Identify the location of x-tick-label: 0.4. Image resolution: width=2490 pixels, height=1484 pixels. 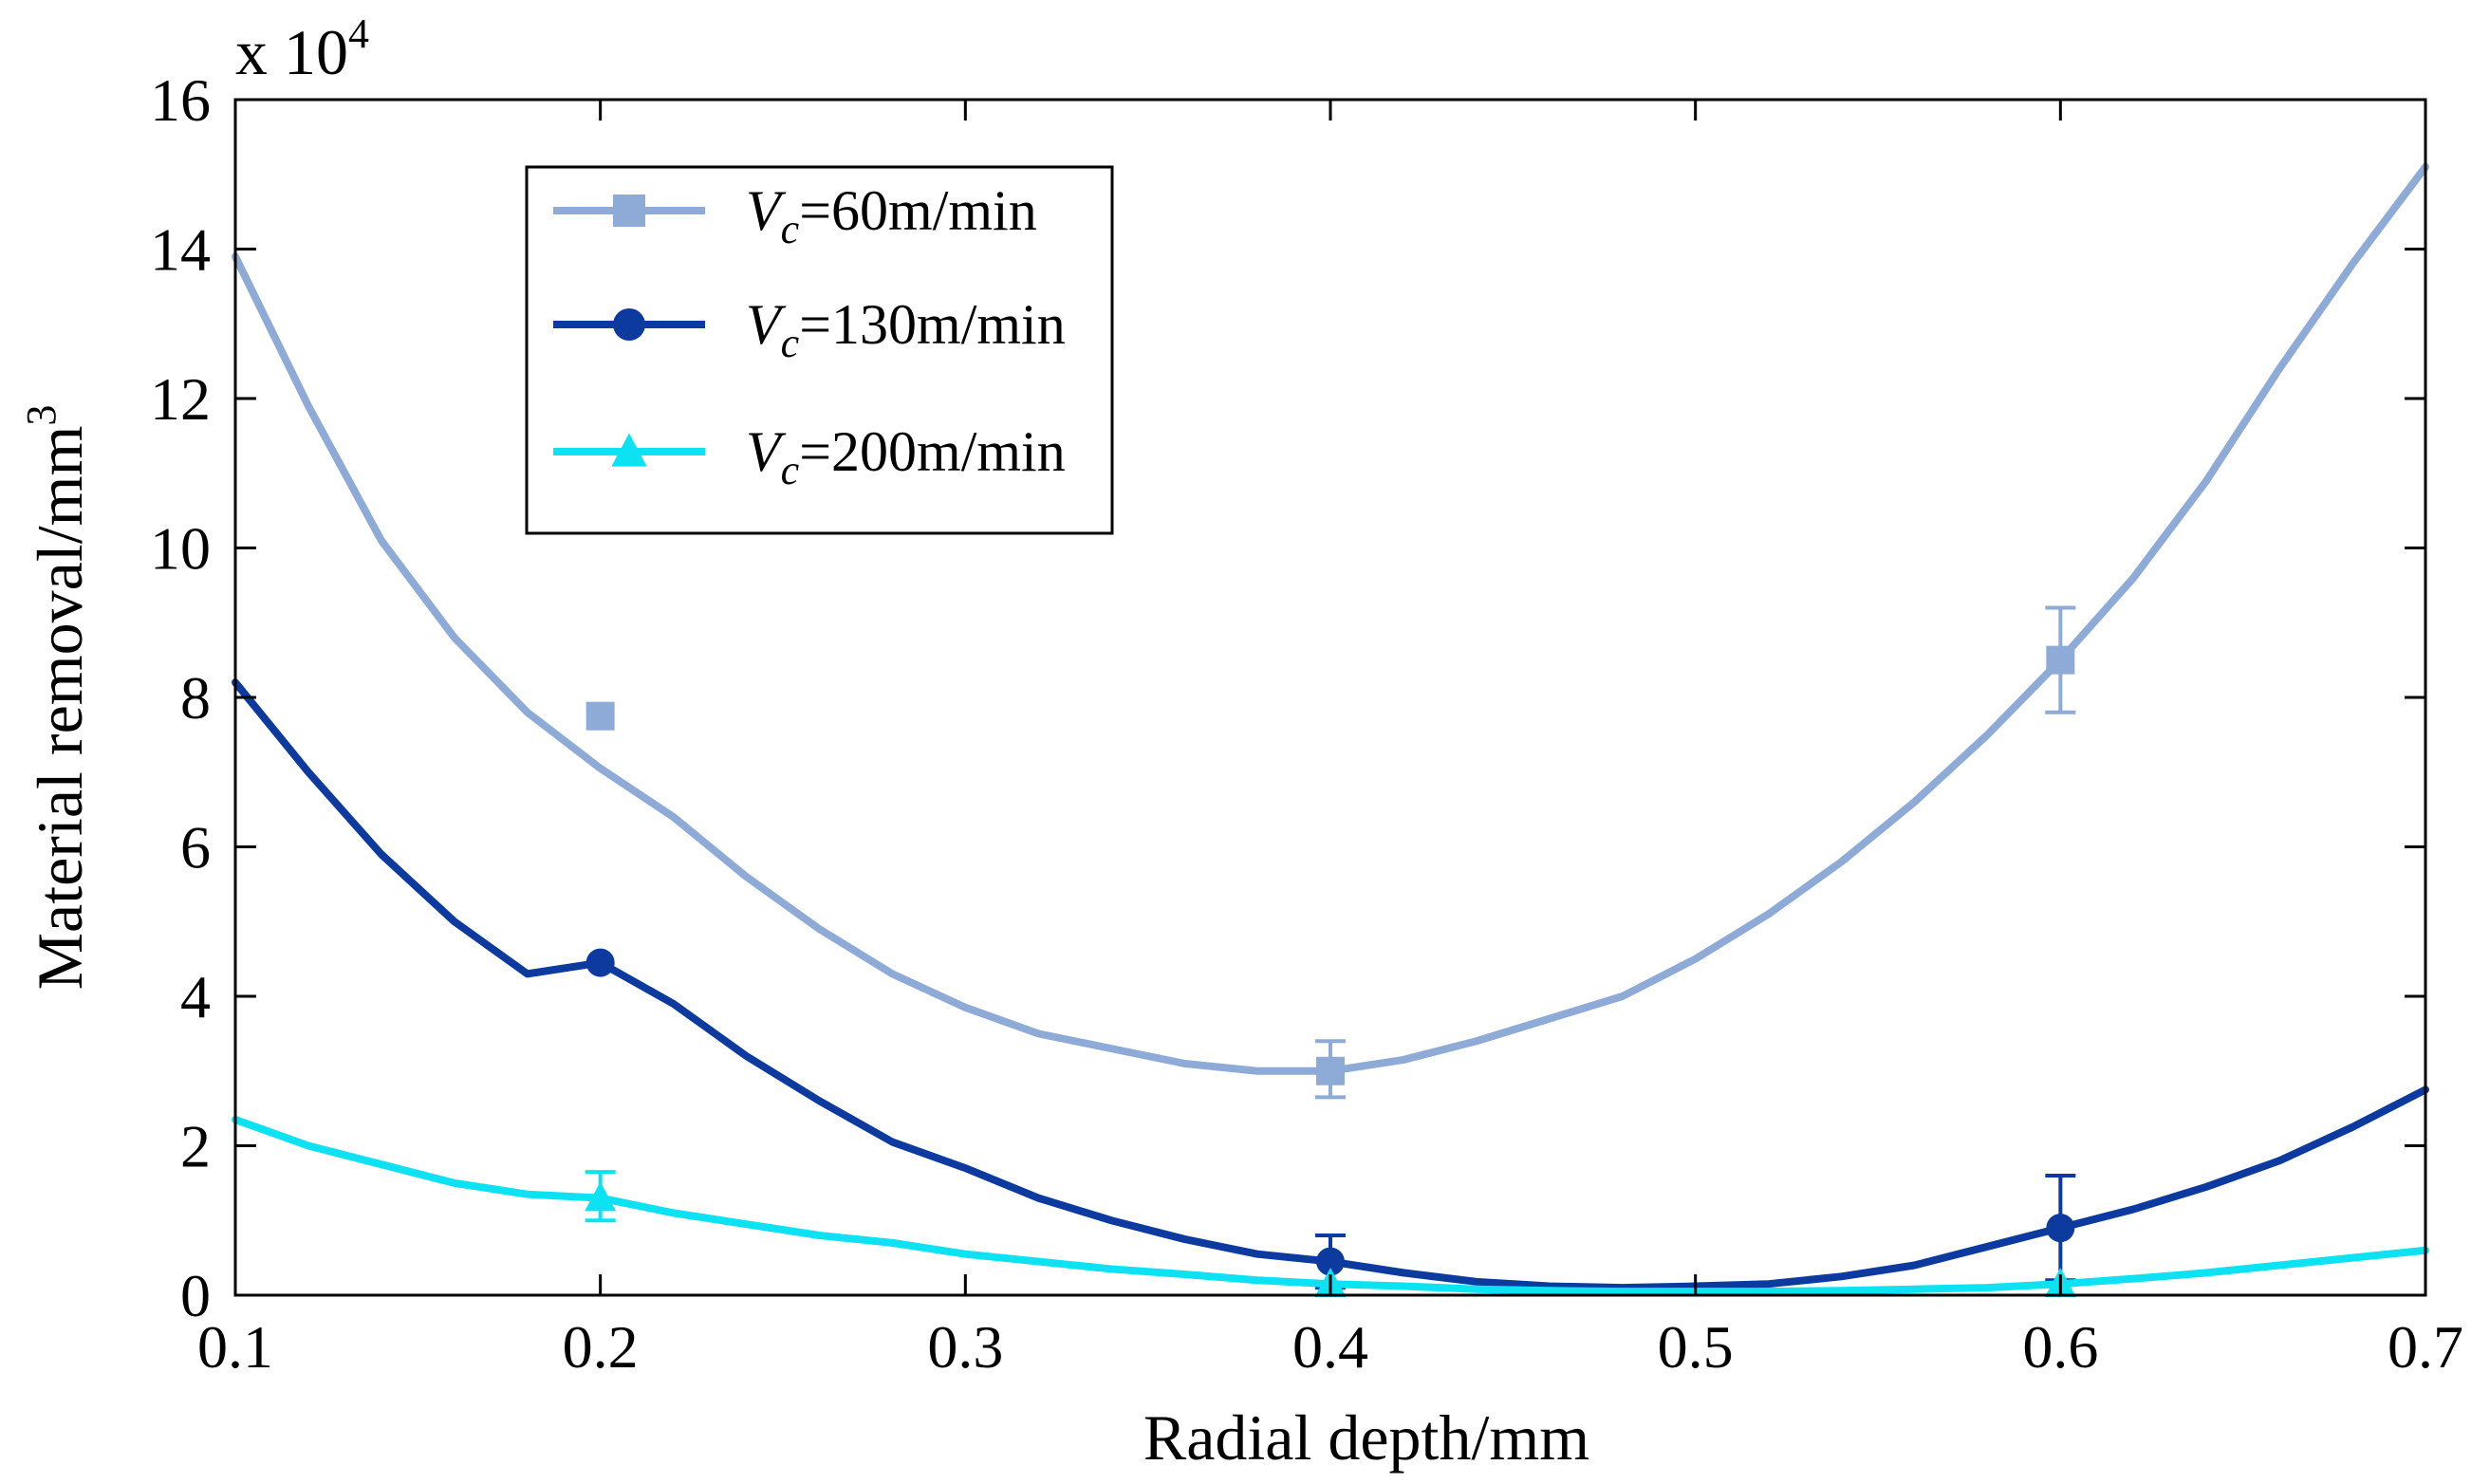
(1330, 1347).